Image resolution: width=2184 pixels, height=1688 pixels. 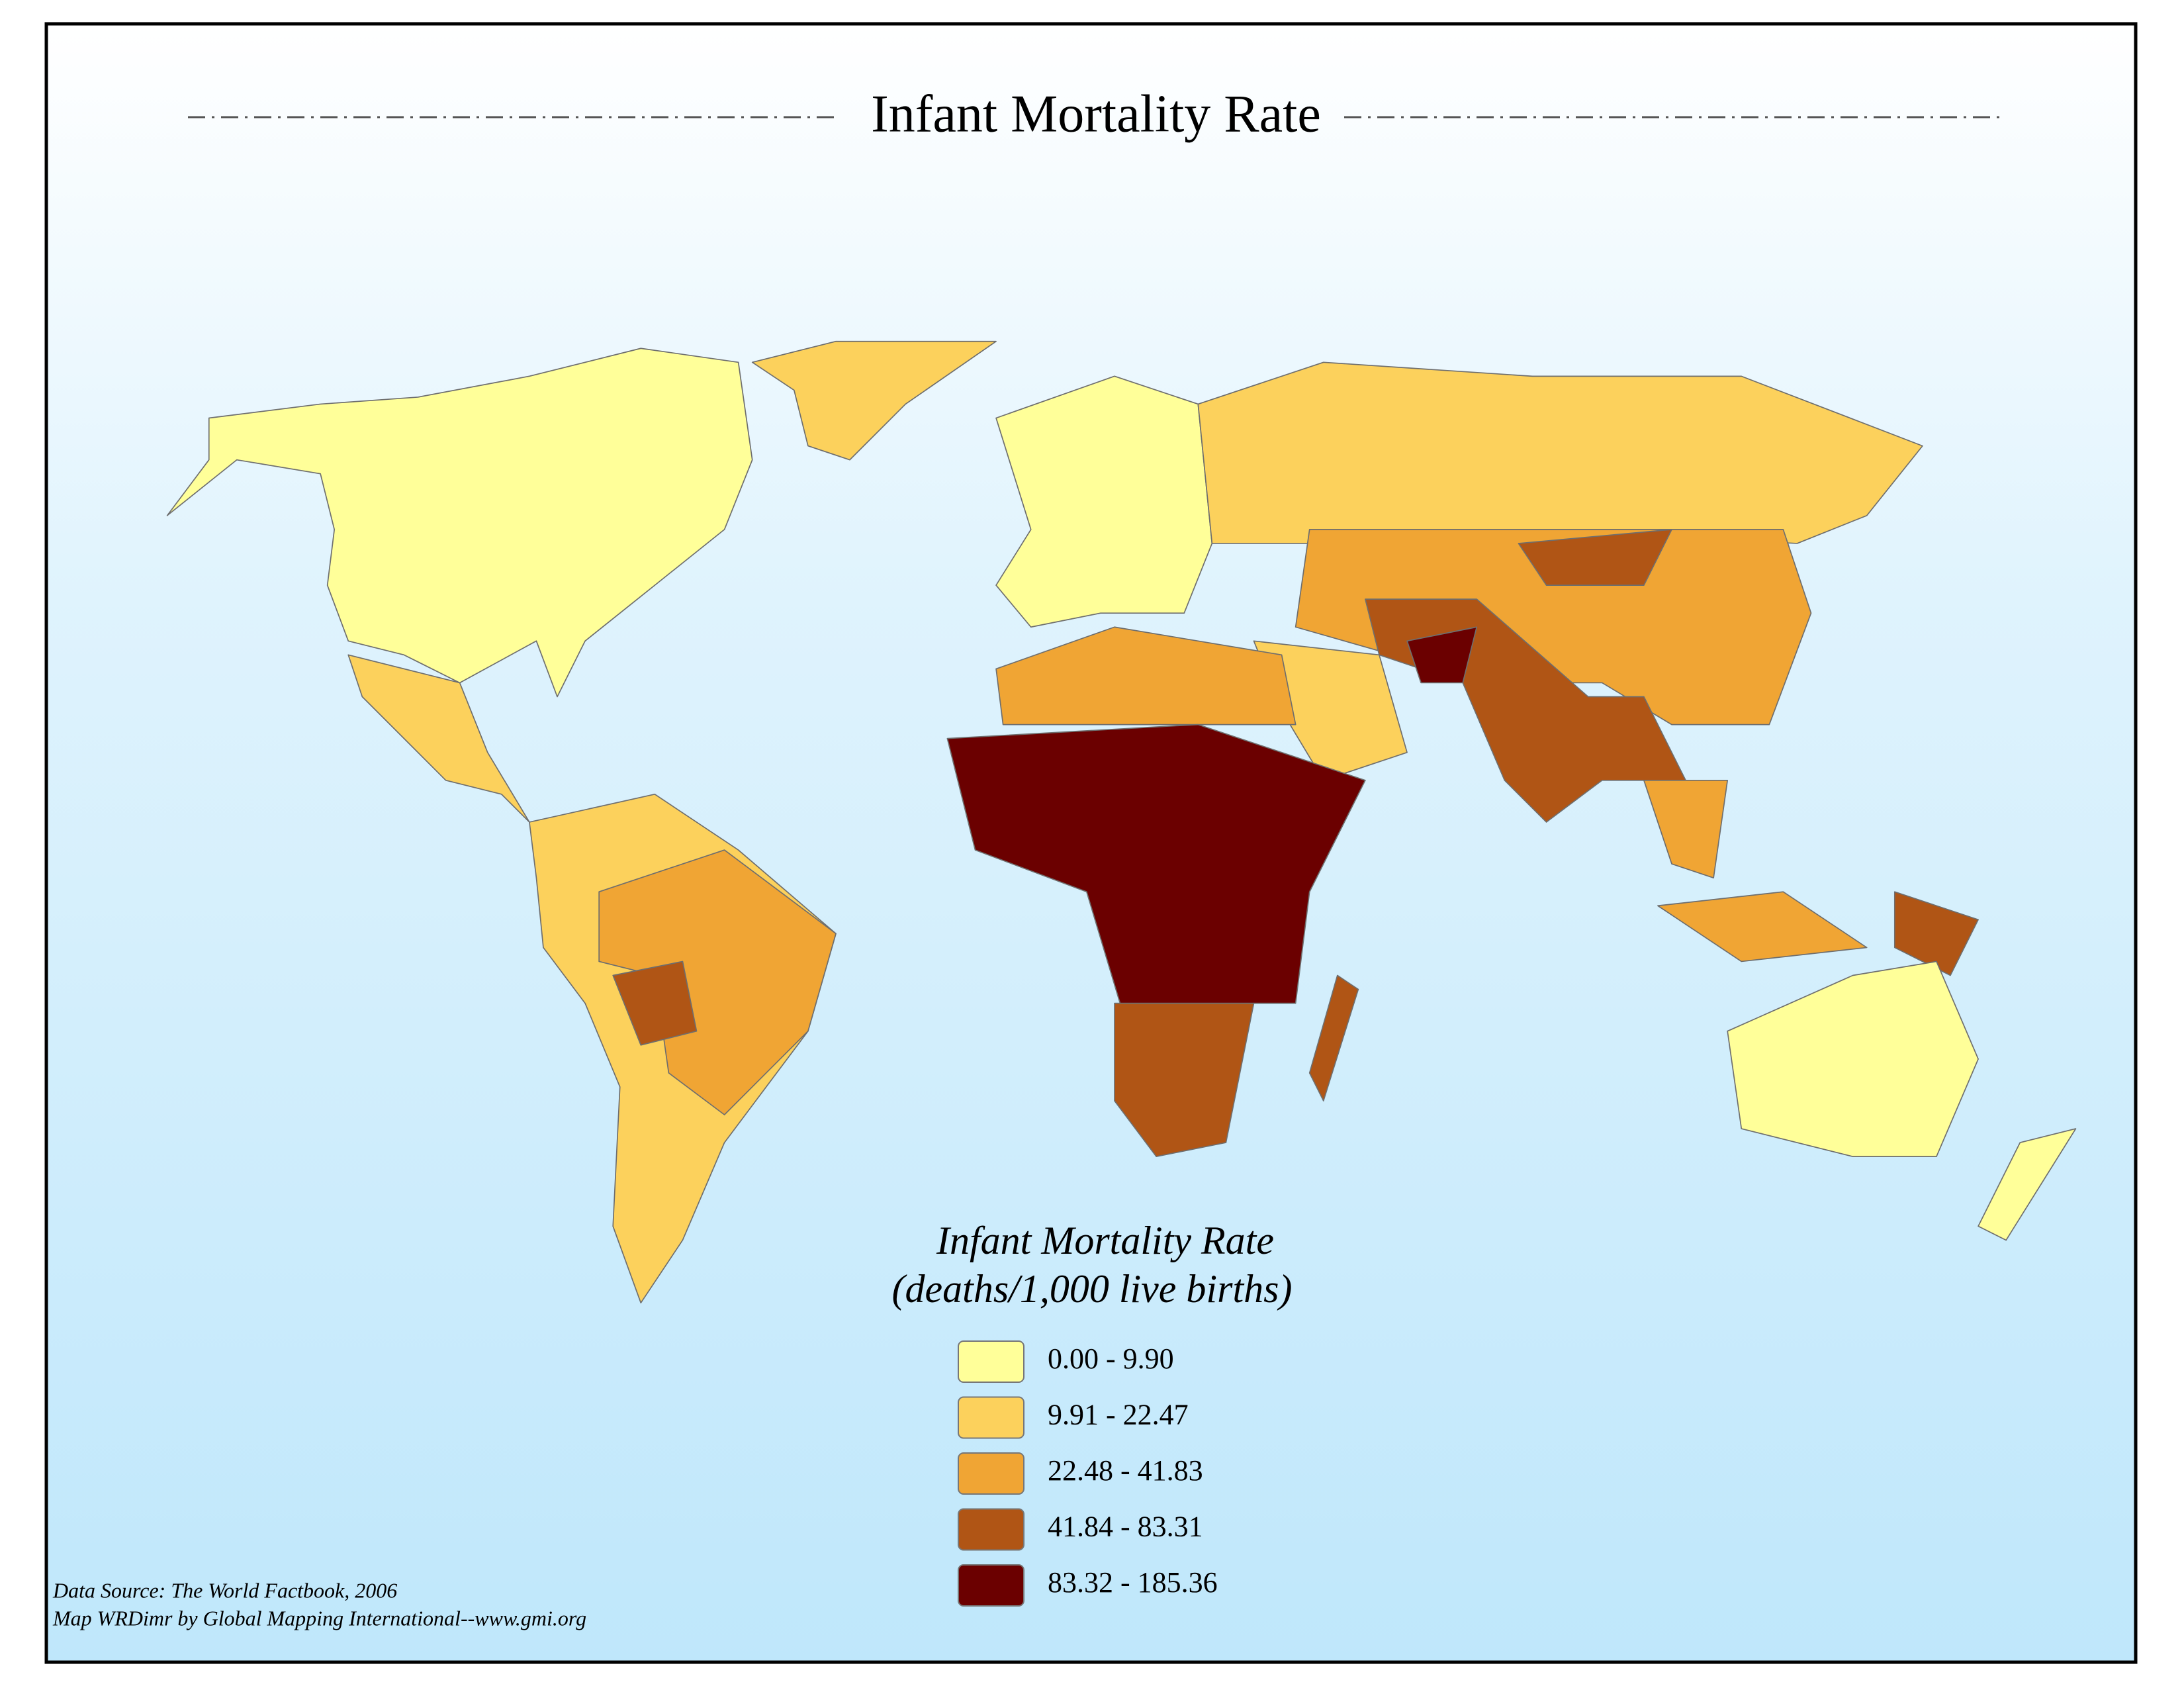 I want to click on legend-label: 83.32 - 185.36, so click(x=1133, y=1582).